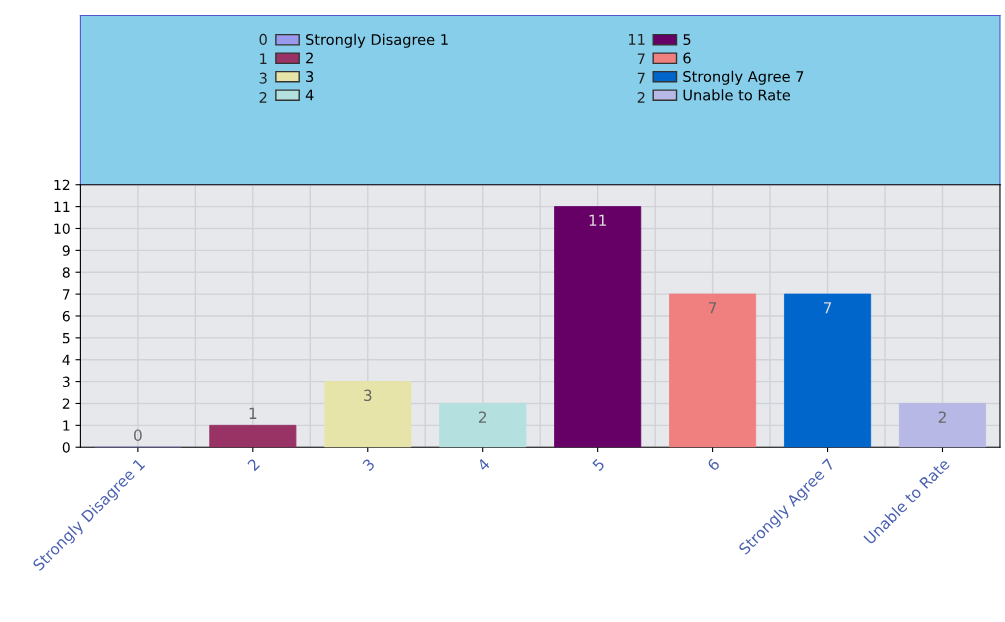 The height and width of the screenshot is (622, 1005). I want to click on legend-label: 6, so click(687, 58).